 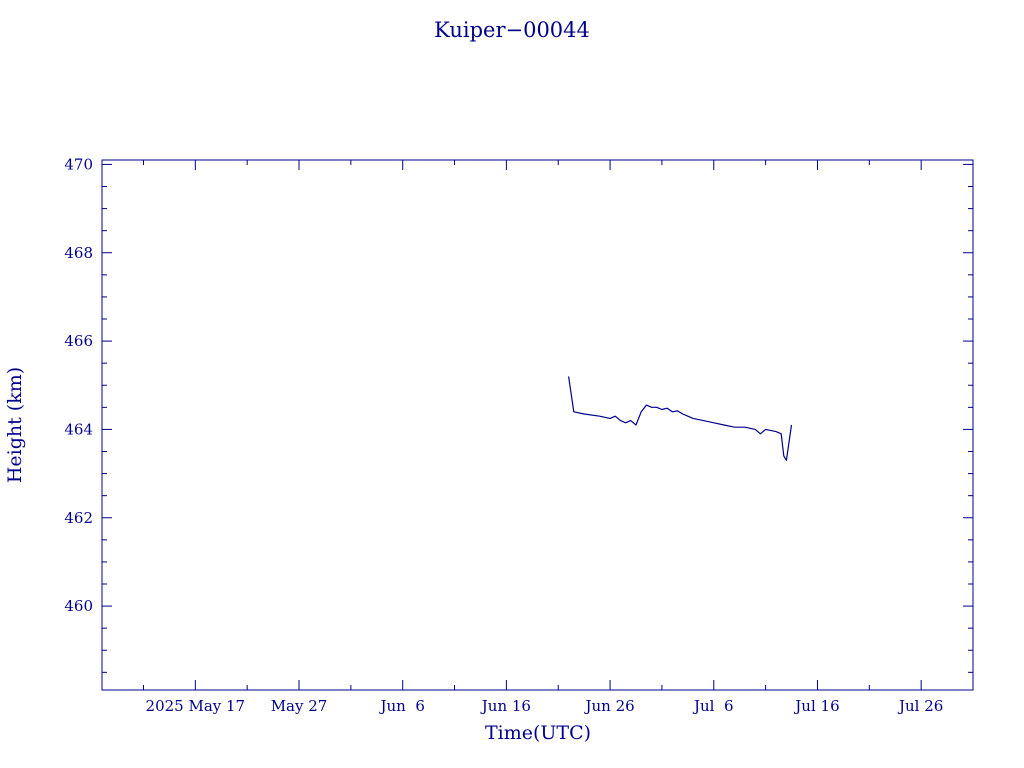 I want to click on x-tick-label: 2025 May 17, so click(x=196, y=706).